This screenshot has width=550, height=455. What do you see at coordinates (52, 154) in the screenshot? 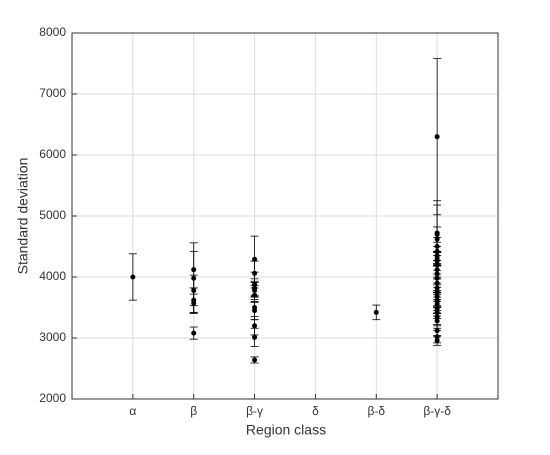
I see `y-tick-label: 6000` at bounding box center [52, 154].